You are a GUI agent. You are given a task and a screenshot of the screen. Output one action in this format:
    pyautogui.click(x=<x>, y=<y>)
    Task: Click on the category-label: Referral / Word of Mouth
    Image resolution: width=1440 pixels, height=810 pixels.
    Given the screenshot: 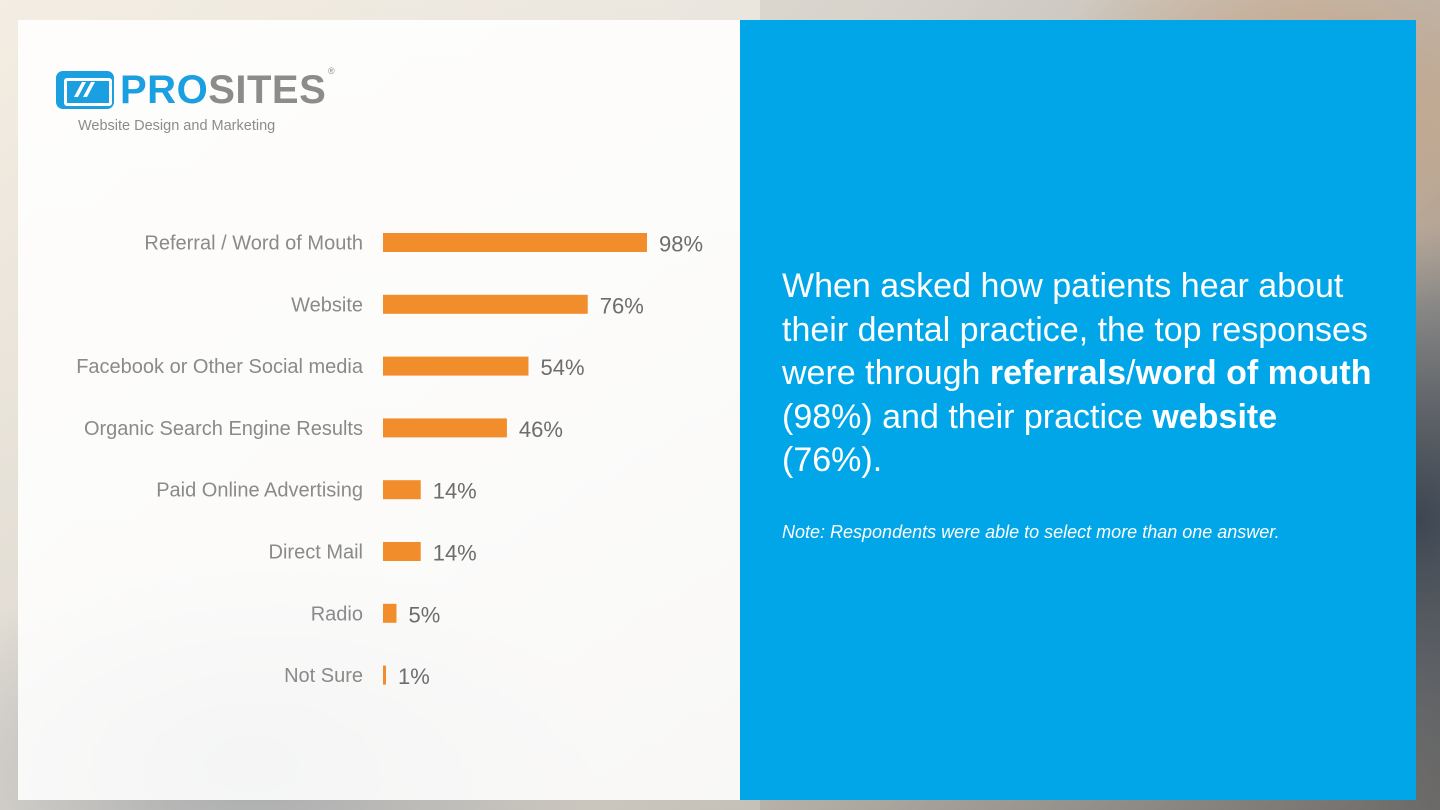 What is the action you would take?
    pyautogui.click(x=253, y=244)
    